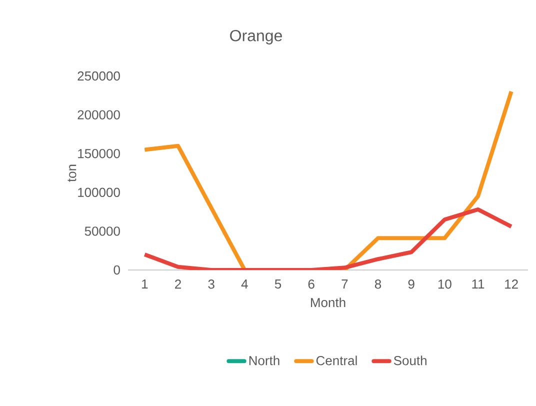 This screenshot has height=406, width=536. Describe the element at coordinates (244, 284) in the screenshot. I see `x-tick-label: 4` at that location.